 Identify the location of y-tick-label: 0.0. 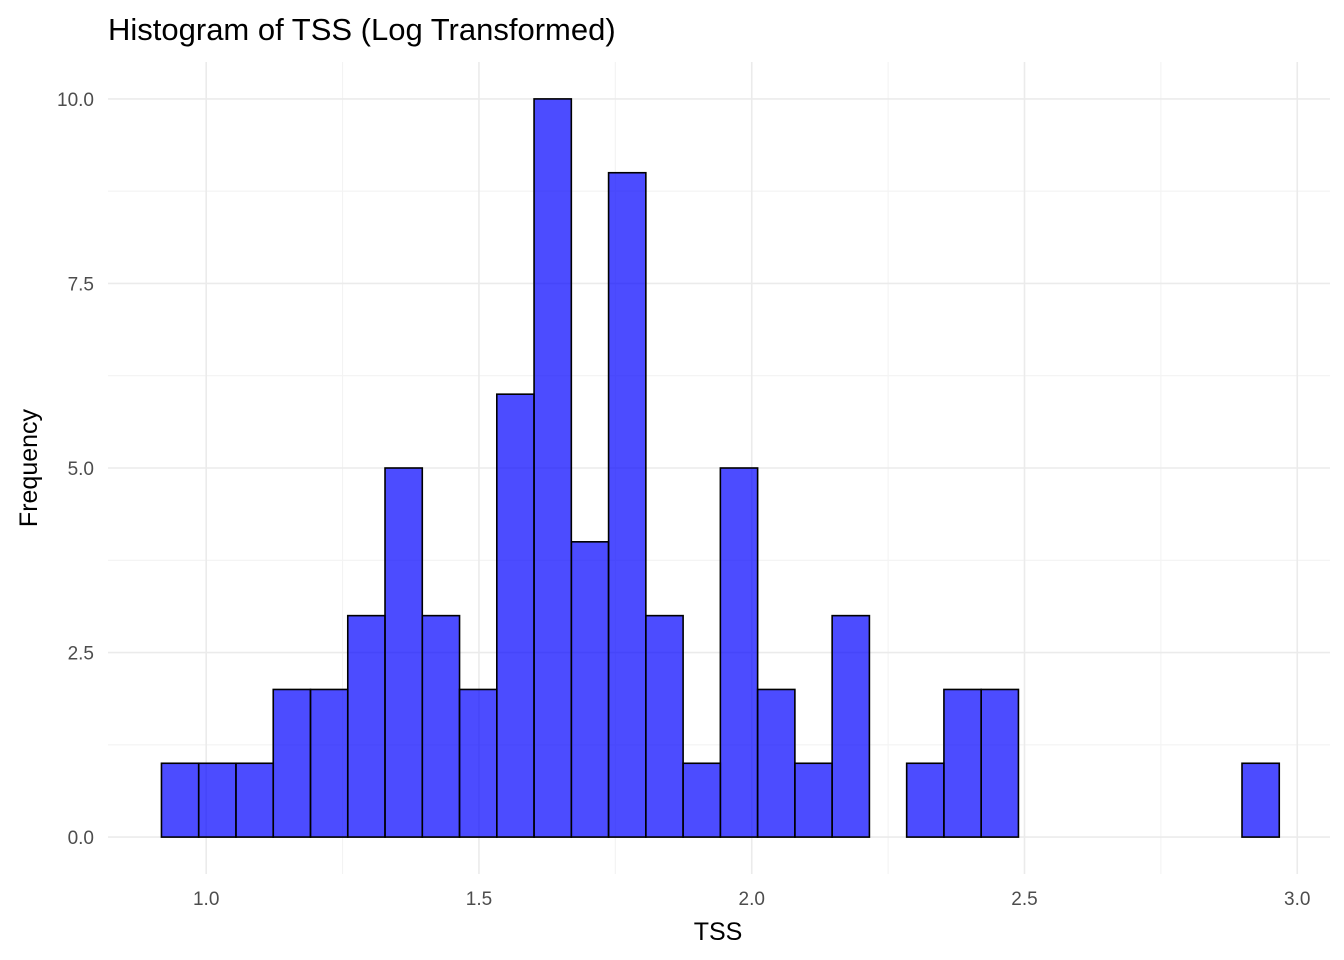
(81, 838).